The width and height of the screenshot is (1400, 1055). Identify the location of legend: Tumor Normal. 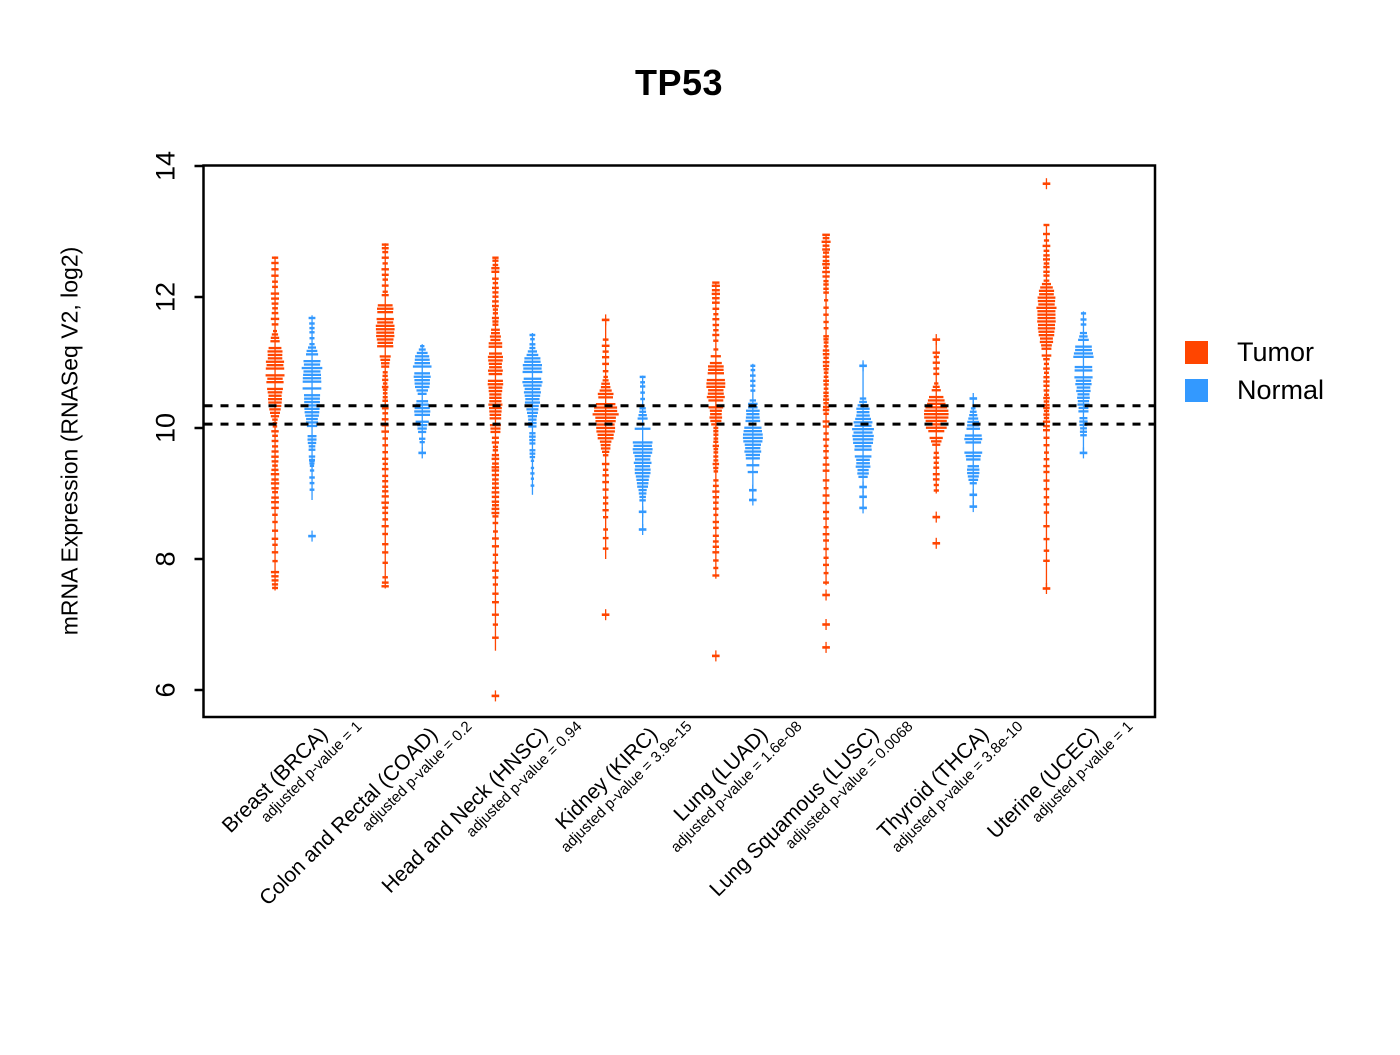
(1254, 375).